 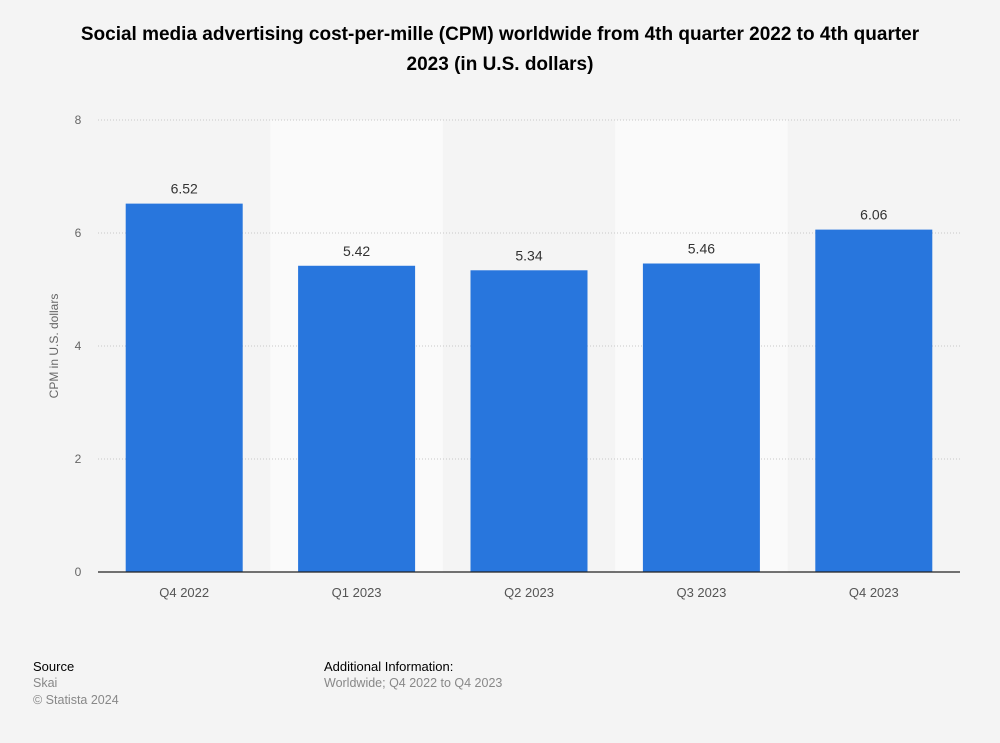 I want to click on info-text: Worldwide; Q4 2022 to Q4 2023, so click(x=413, y=683).